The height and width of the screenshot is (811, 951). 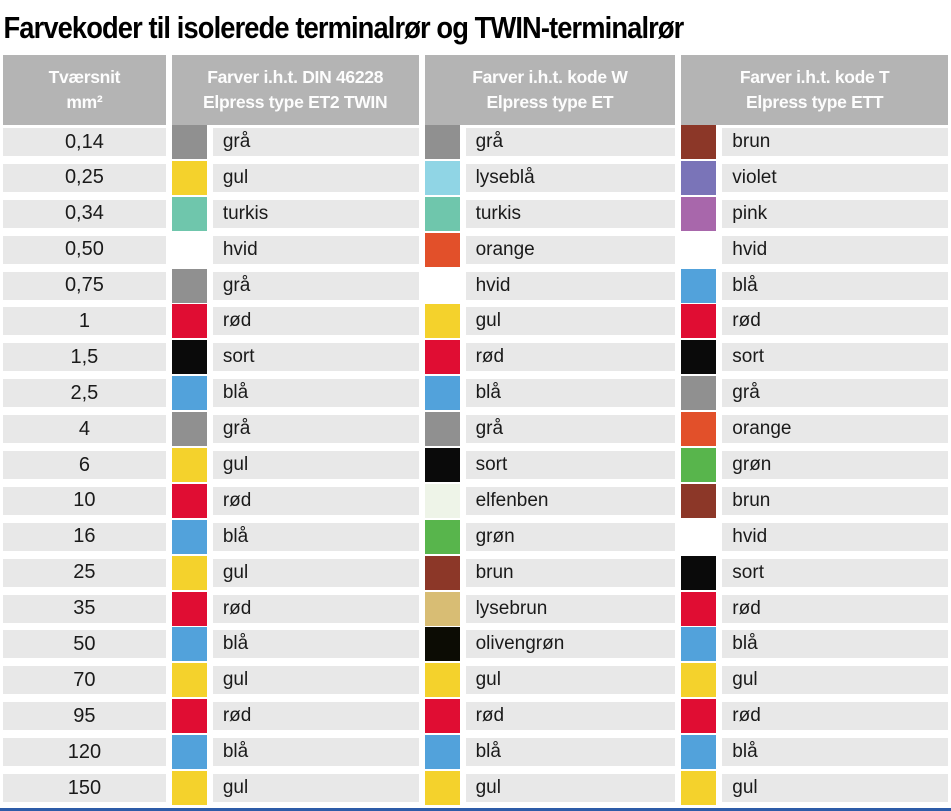 I want to click on cross-section-value: 25, so click(x=84, y=572).